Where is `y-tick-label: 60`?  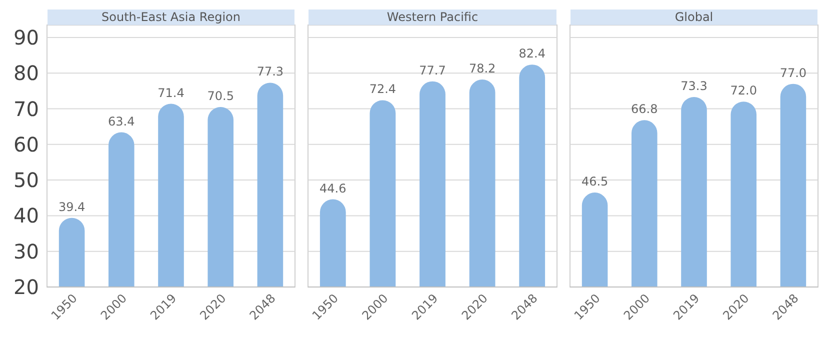
y-tick-label: 60 is located at coordinates (26, 144).